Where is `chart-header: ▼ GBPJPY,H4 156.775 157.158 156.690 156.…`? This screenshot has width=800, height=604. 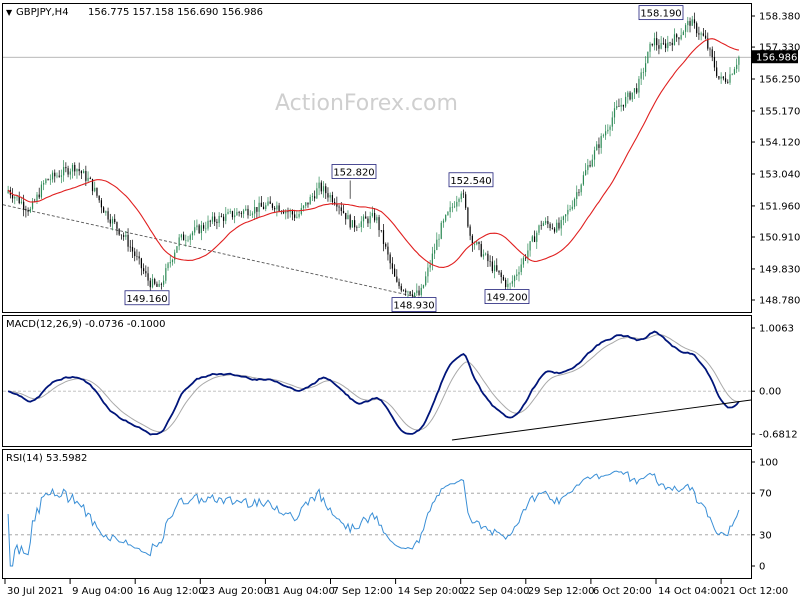
chart-header: ▼ GBPJPY,H4 156.775 157.158 156.690 156.… is located at coordinates (134, 12).